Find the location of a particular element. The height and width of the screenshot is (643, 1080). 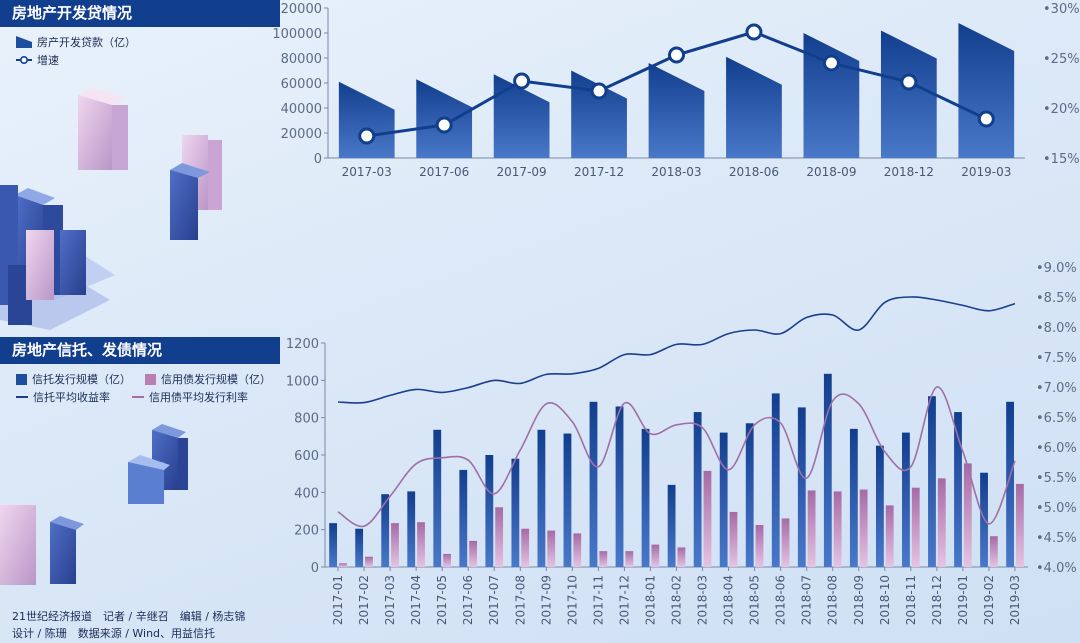

y-tick-label: 800 is located at coordinates (306, 419).